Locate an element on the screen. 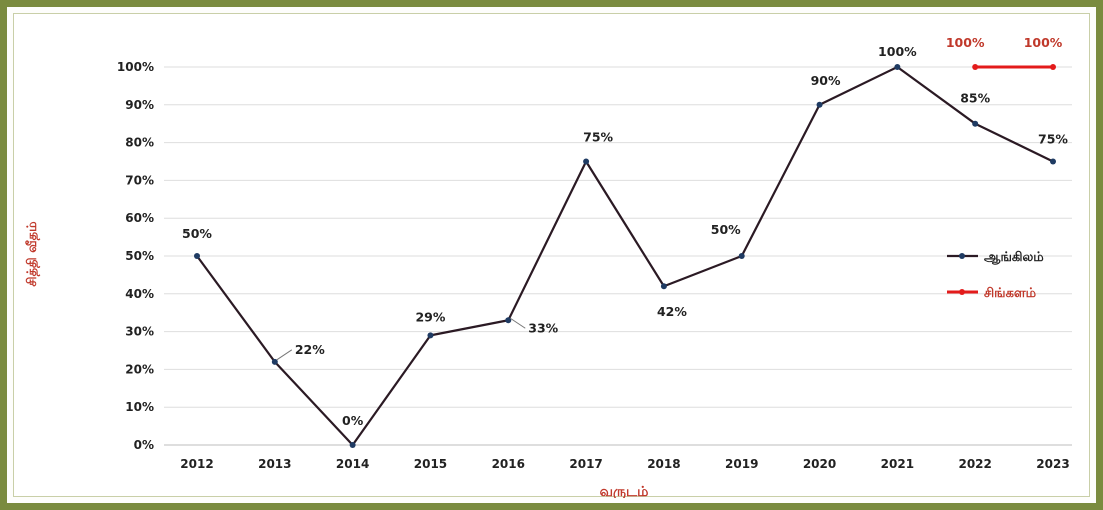 The width and height of the screenshot is (1103, 510). y-tick-label: 70% is located at coordinates (139, 180).